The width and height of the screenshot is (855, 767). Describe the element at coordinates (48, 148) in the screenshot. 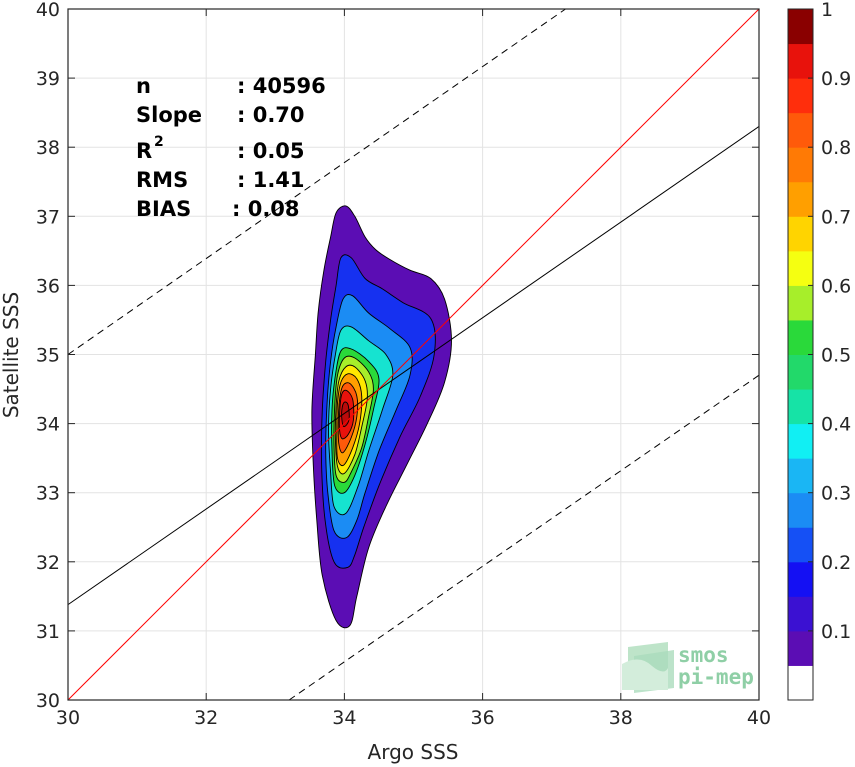

I see `y-tick-label-8: 38` at that location.